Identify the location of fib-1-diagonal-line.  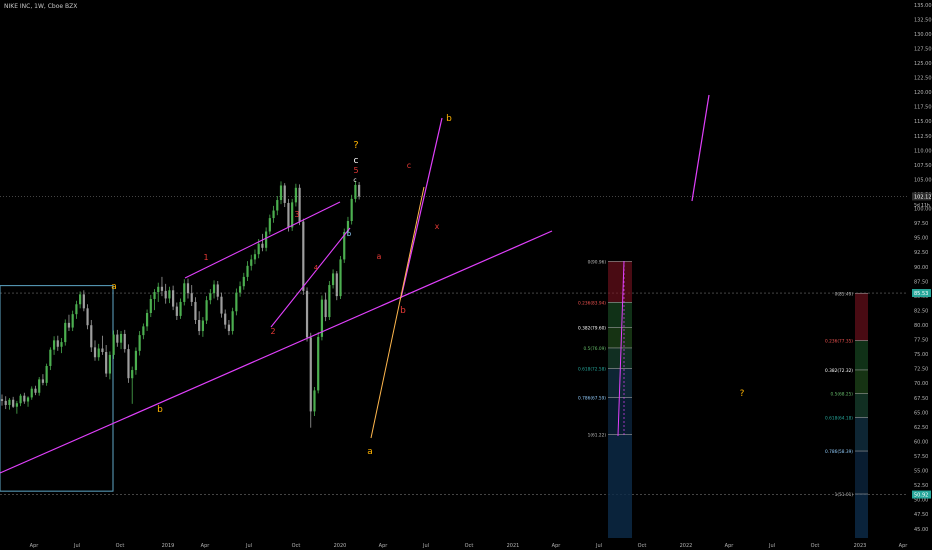
(621, 348).